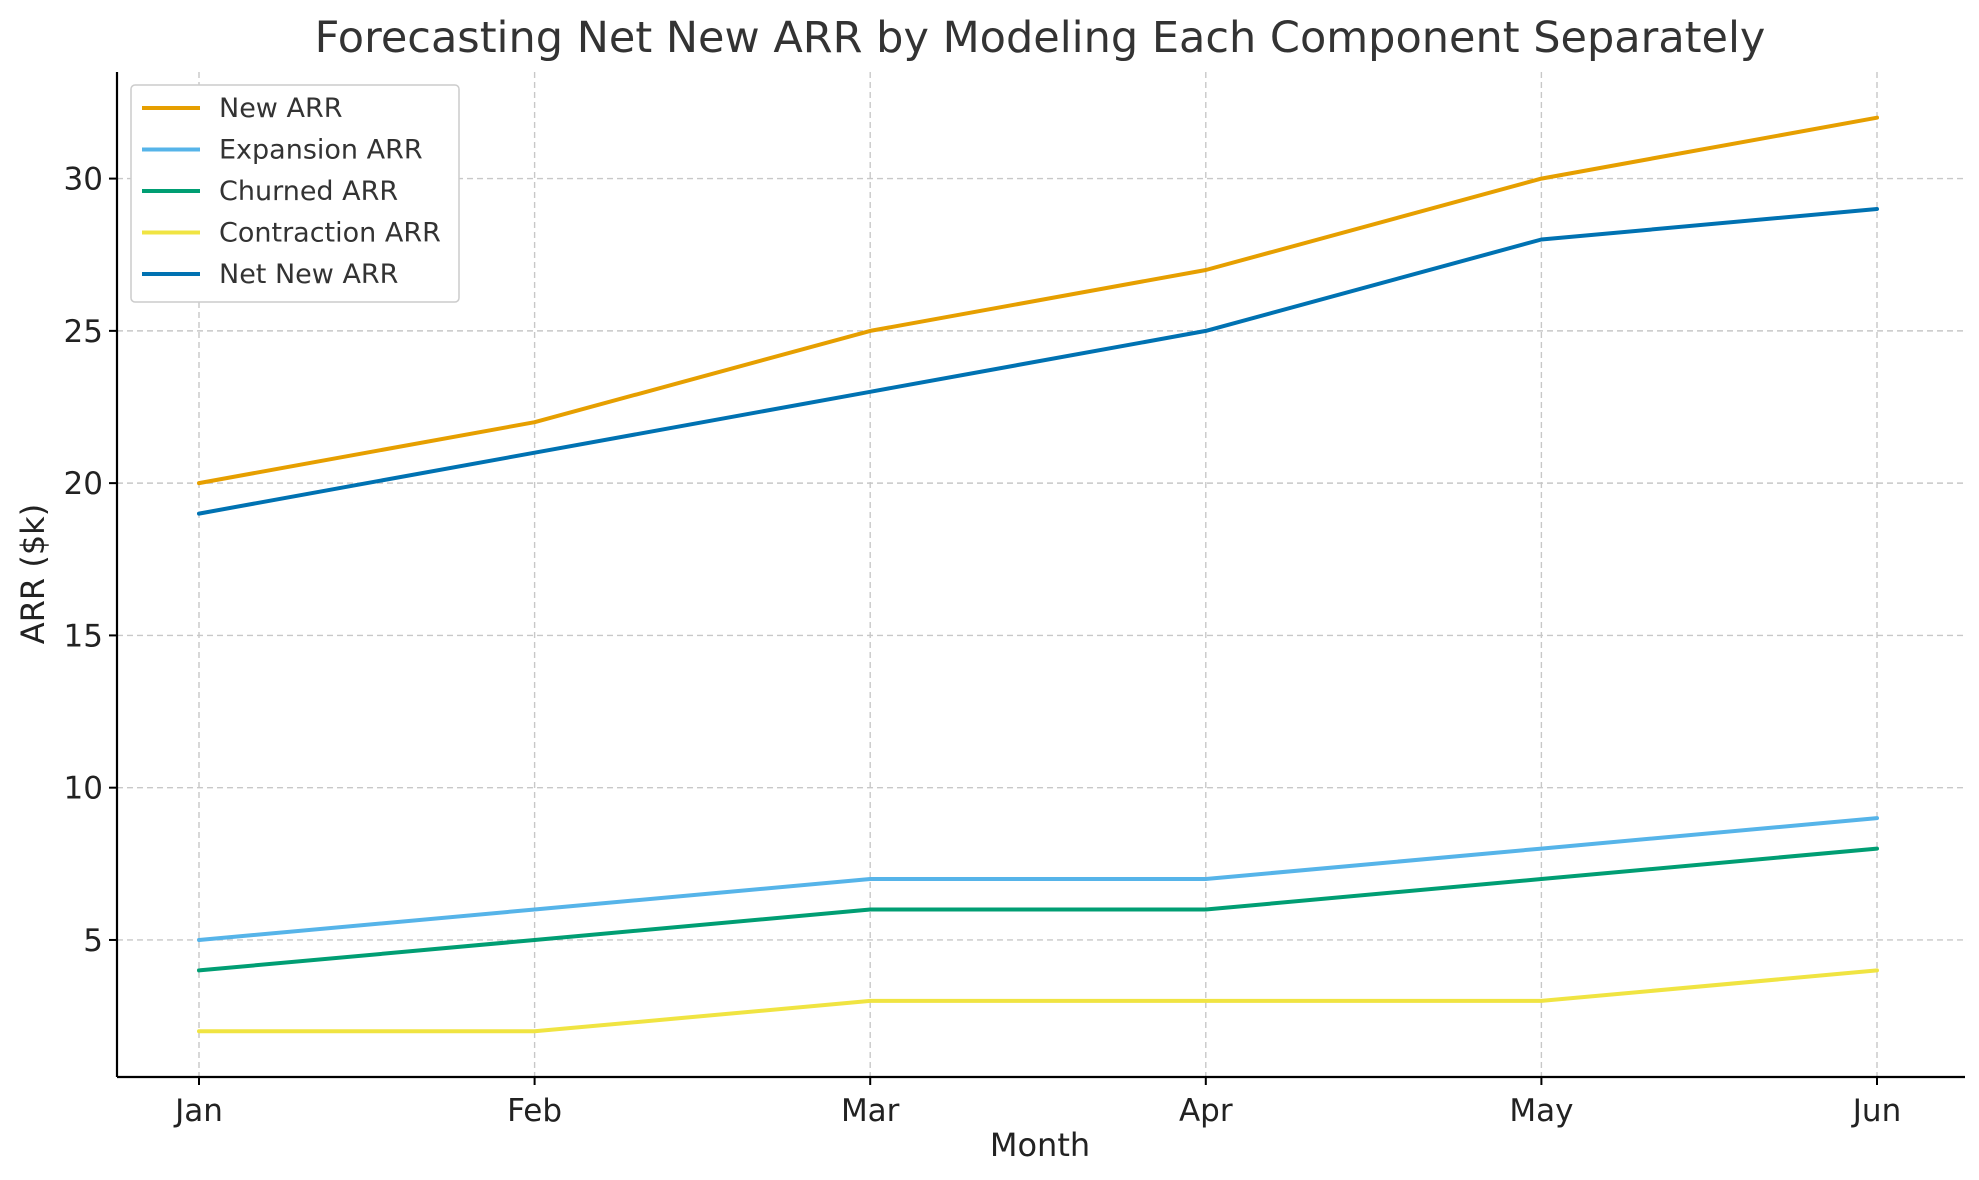 The height and width of the screenshot is (1180, 1979). I want to click on x-tick-label: Mar, so click(870, 1111).